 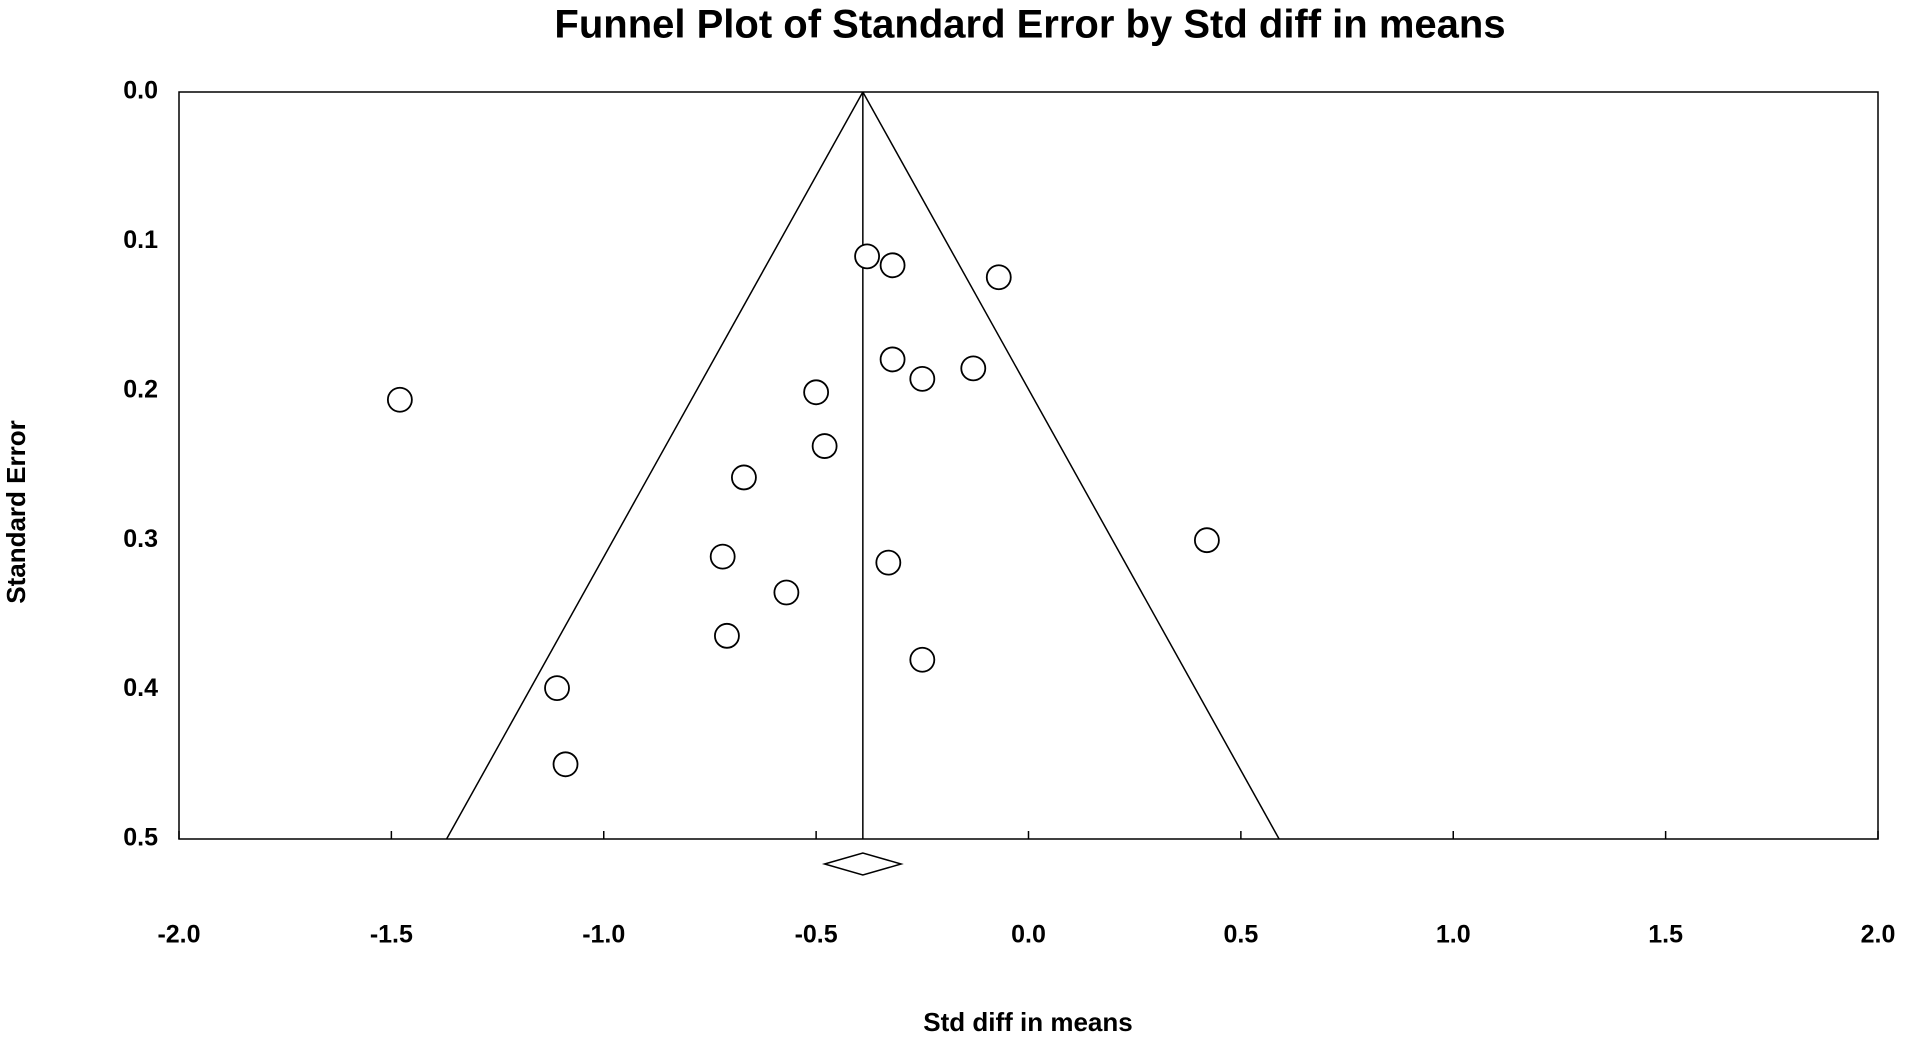 I want to click on x-tick-label: 2.0, so click(x=1878, y=935).